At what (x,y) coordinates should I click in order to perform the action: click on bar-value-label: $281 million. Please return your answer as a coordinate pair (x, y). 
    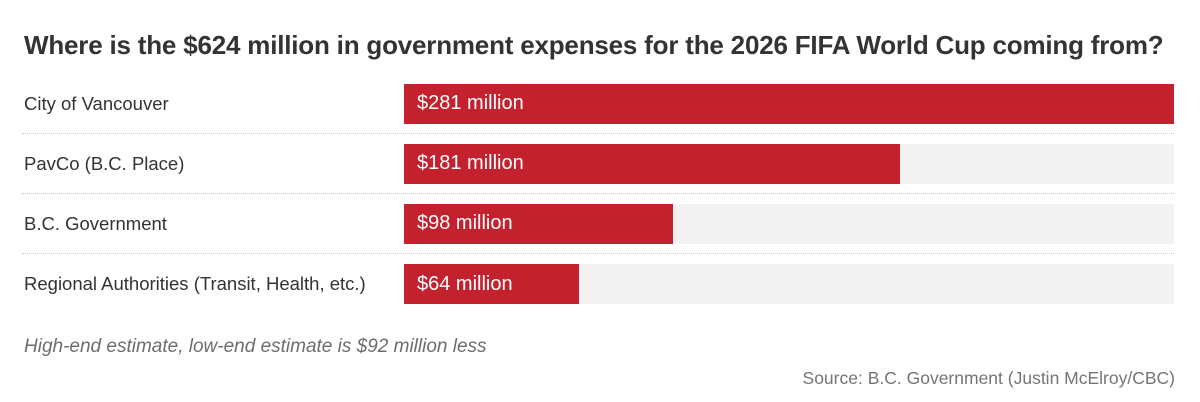
    Looking at the image, I should click on (470, 103).